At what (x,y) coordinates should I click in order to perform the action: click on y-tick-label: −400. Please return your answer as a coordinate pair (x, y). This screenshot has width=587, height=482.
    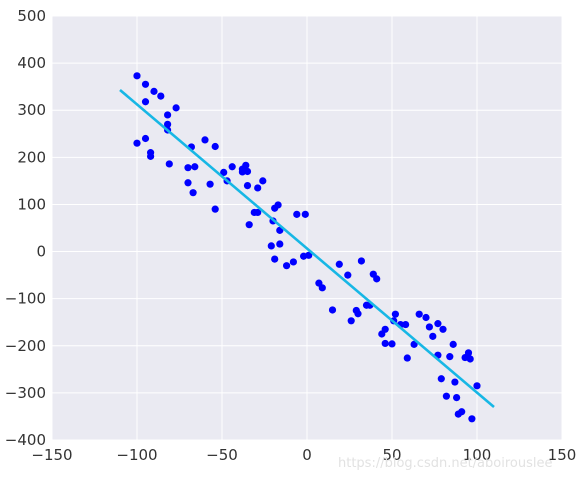
    Looking at the image, I should click on (25, 440).